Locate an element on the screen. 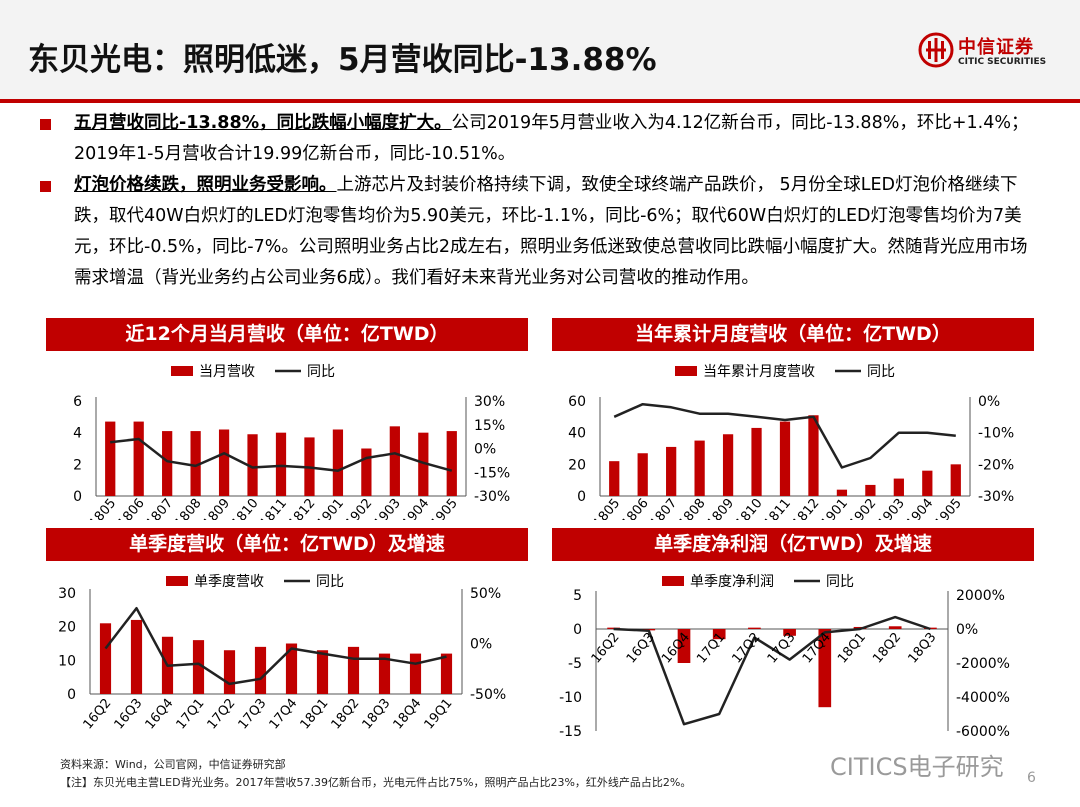 This screenshot has height=807, width=1080. y-axis-tick-label: 5 is located at coordinates (577, 596).